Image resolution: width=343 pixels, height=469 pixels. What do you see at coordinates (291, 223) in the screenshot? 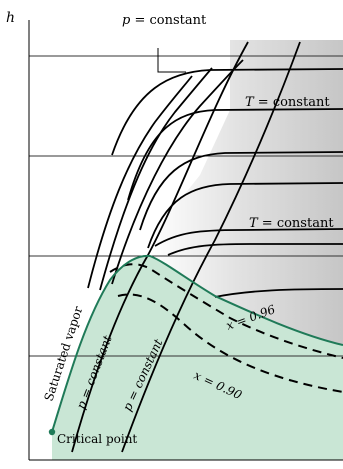
I see `t-constant-lower-label: T = constant` at bounding box center [291, 223].